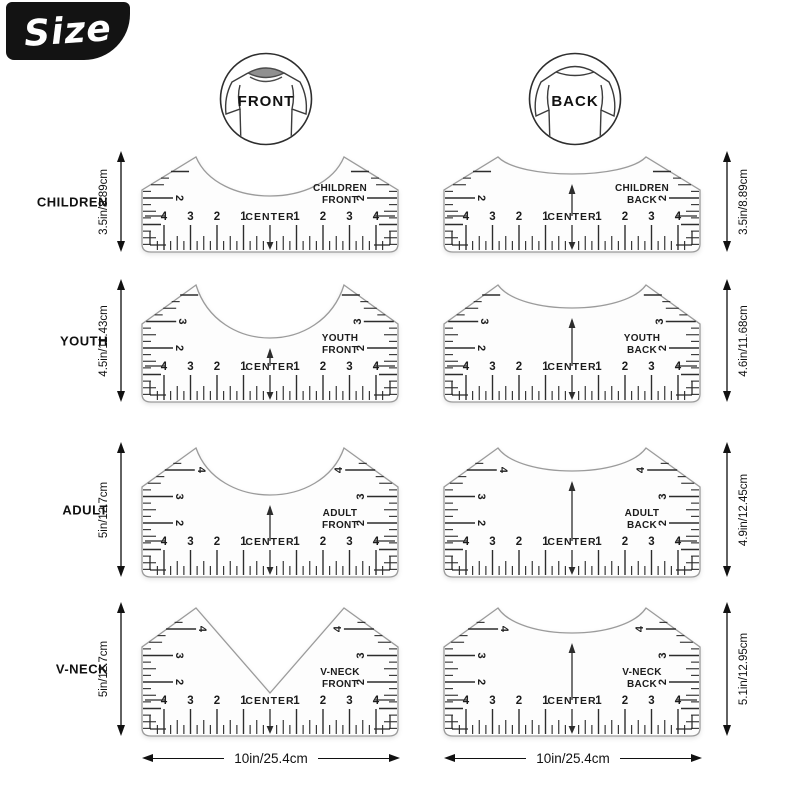  I want to click on height-dimension-youth-left: 4.5in/11.43cm, so click(112, 340).